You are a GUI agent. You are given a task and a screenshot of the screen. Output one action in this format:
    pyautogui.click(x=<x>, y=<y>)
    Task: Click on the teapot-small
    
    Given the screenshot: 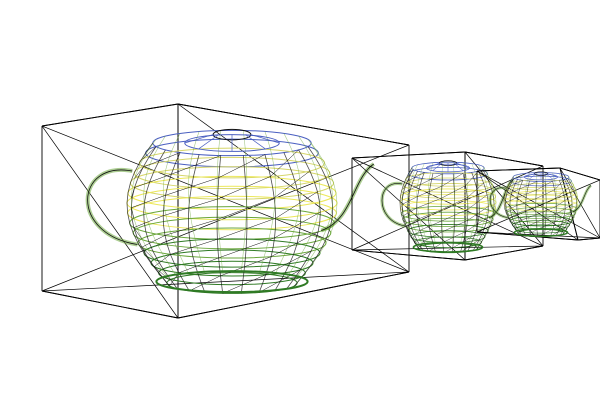 What is the action you would take?
    pyautogui.click(x=538, y=204)
    